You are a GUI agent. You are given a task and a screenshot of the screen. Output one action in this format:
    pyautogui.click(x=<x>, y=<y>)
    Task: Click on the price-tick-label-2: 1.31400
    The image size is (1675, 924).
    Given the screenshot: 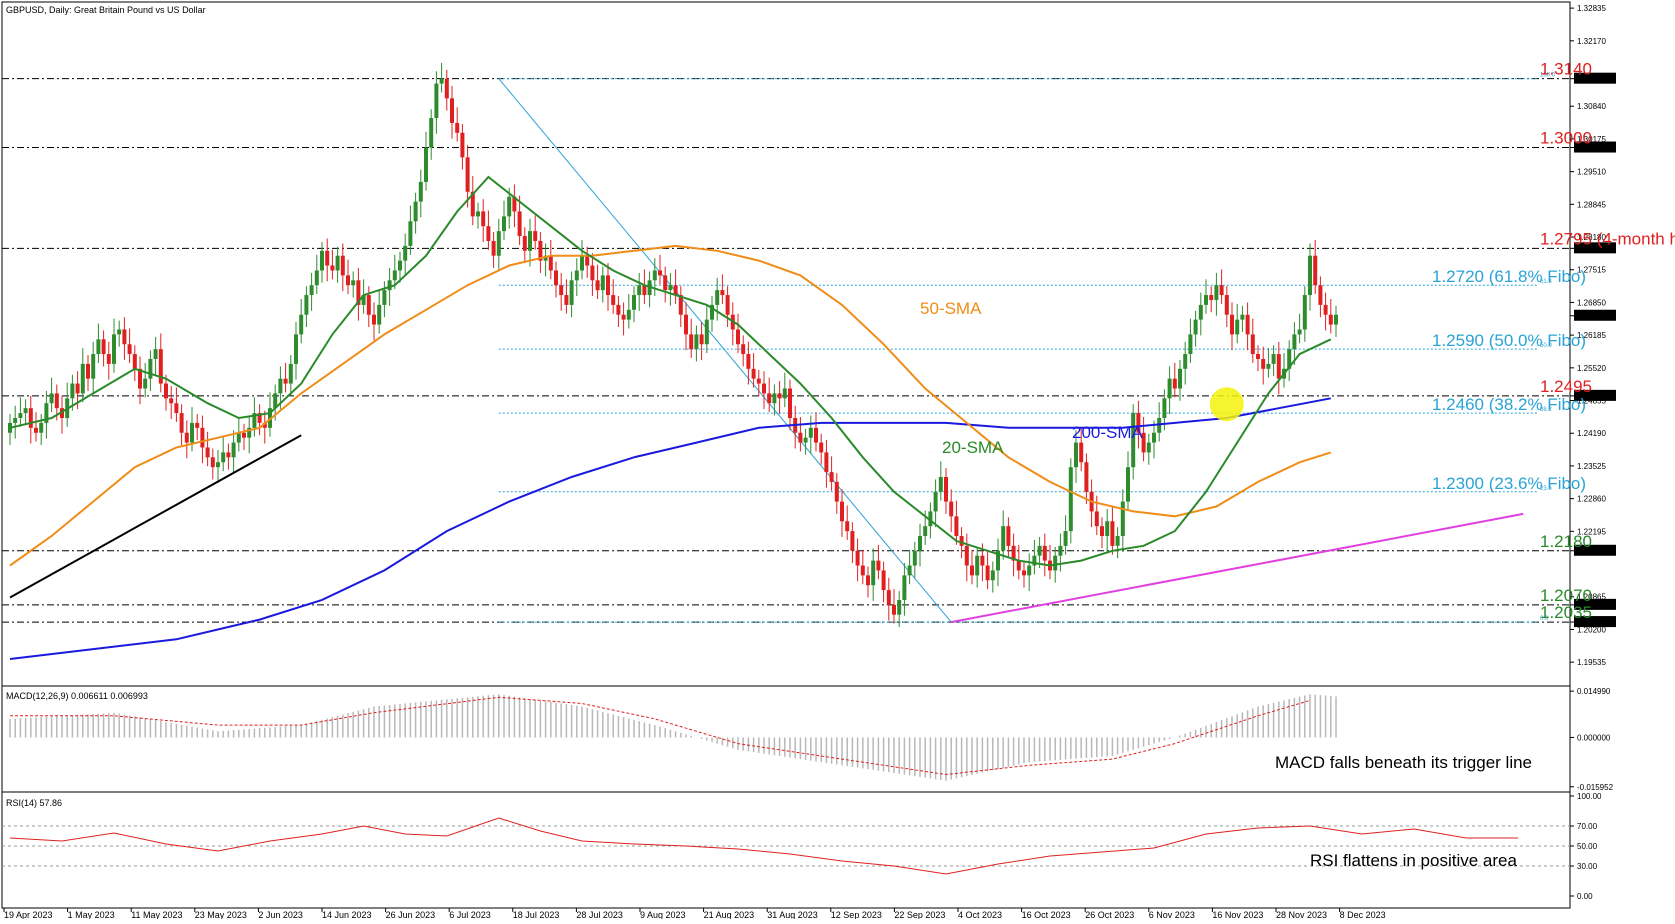 What is the action you would take?
    pyautogui.click(x=1591, y=79)
    